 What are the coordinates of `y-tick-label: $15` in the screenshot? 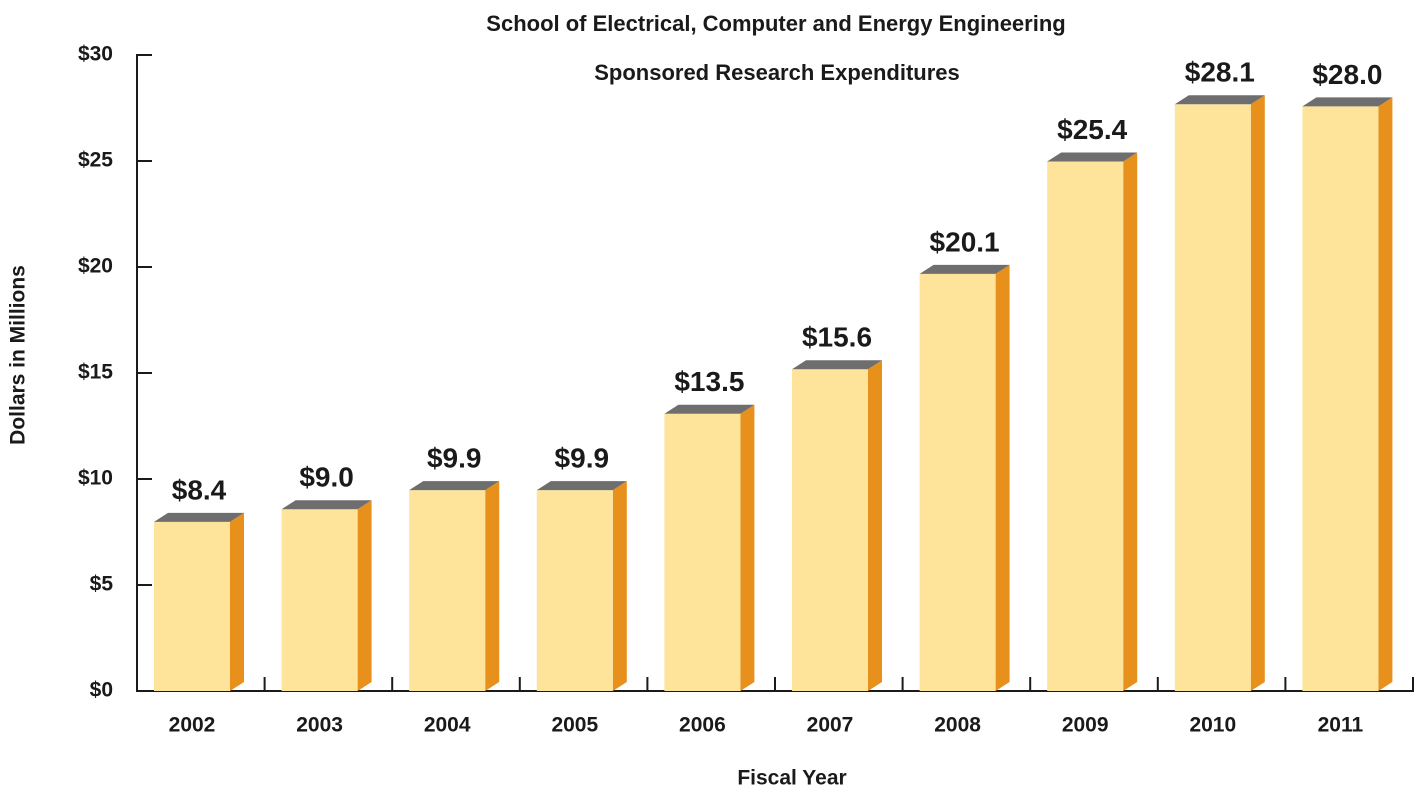 It's located at (95, 372).